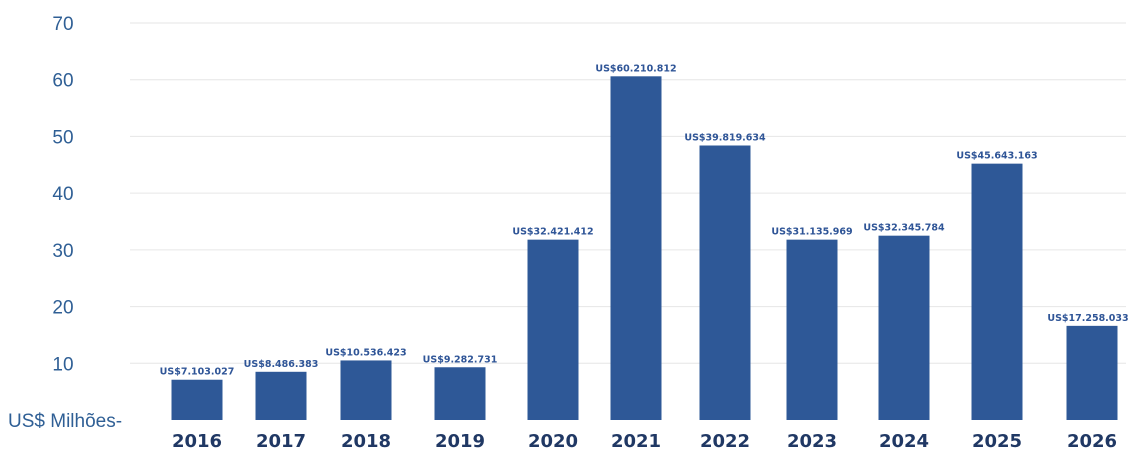 The height and width of the screenshot is (450, 1128). What do you see at coordinates (460, 393) in the screenshot?
I see `bar-2019` at bounding box center [460, 393].